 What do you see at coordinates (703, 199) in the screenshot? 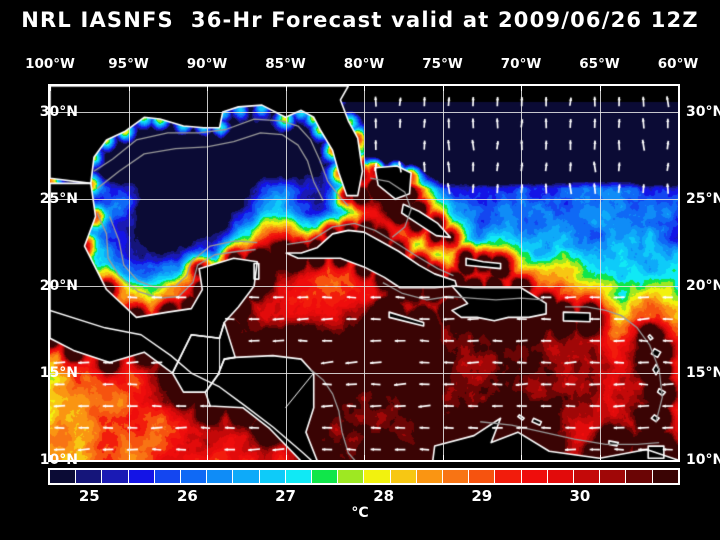
I see `lat-tick-label-right: 25°N` at bounding box center [703, 199].